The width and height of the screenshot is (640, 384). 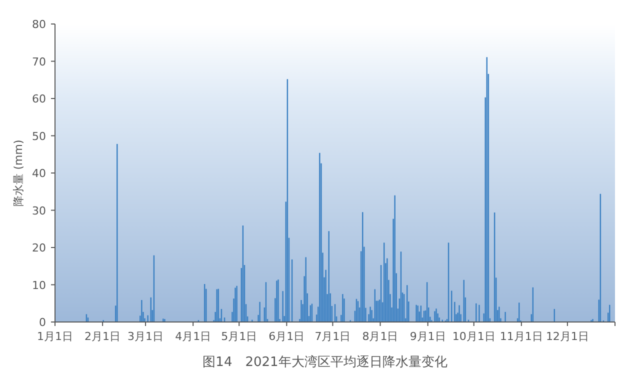 What do you see at coordinates (428, 336) in the screenshot?
I see `x-tick-label: 9月1日` at bounding box center [428, 336].